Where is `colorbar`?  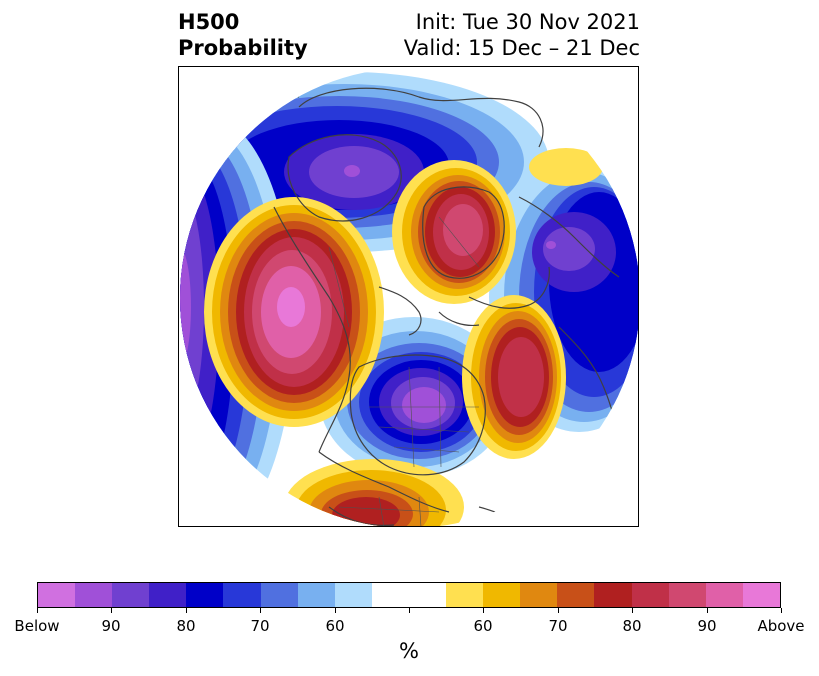 colorbar is located at coordinates (409, 595).